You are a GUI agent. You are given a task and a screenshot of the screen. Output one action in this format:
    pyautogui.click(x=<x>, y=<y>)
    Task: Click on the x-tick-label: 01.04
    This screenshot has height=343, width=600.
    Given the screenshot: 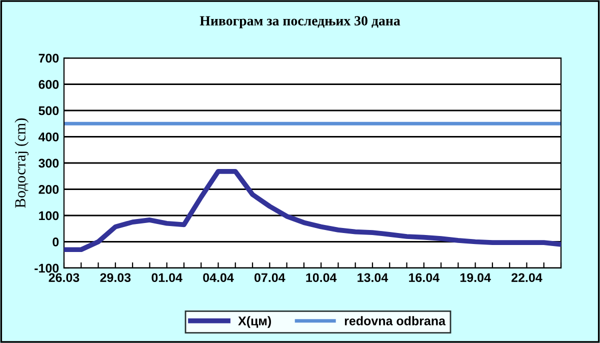 What is the action you would take?
    pyautogui.click(x=167, y=277)
    